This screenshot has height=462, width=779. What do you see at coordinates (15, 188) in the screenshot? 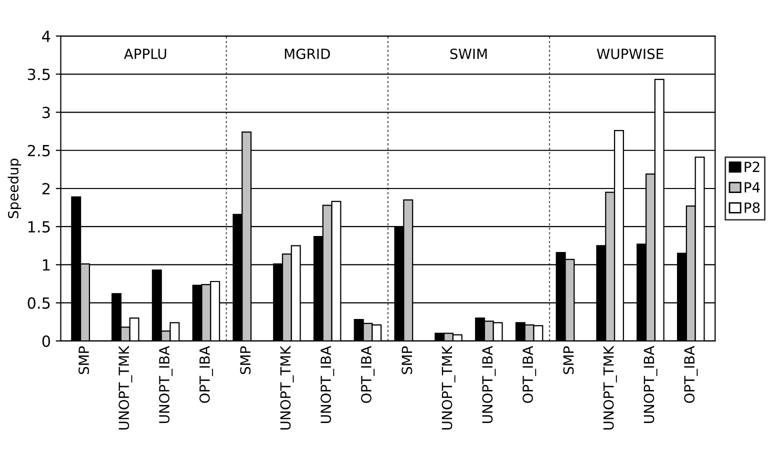
I see `y-axis-title: Speedup` at bounding box center [15, 188].